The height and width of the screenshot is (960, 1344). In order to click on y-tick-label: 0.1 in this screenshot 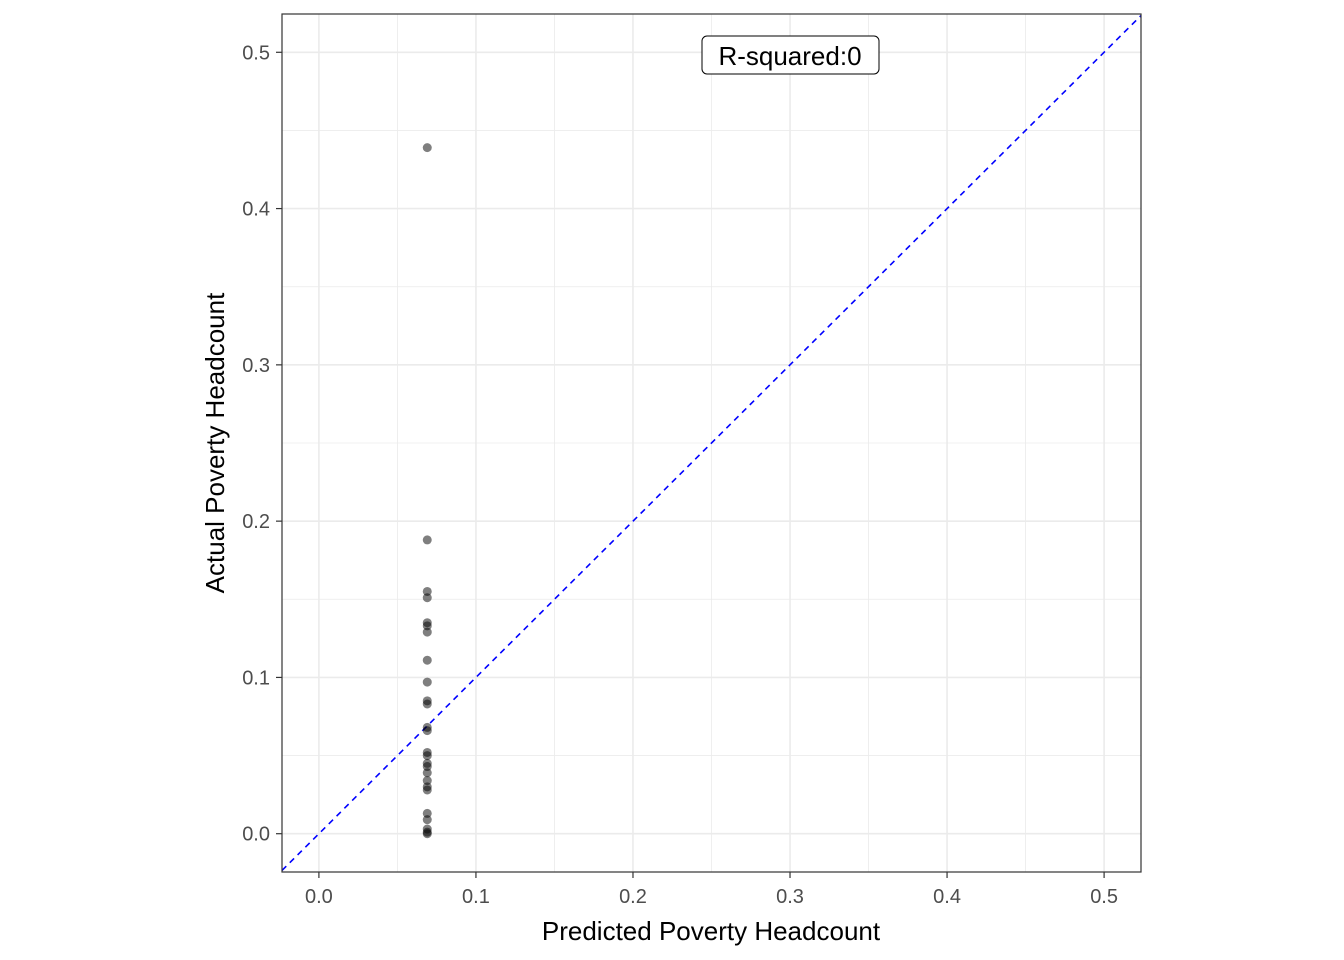, I will do `click(256, 678)`.